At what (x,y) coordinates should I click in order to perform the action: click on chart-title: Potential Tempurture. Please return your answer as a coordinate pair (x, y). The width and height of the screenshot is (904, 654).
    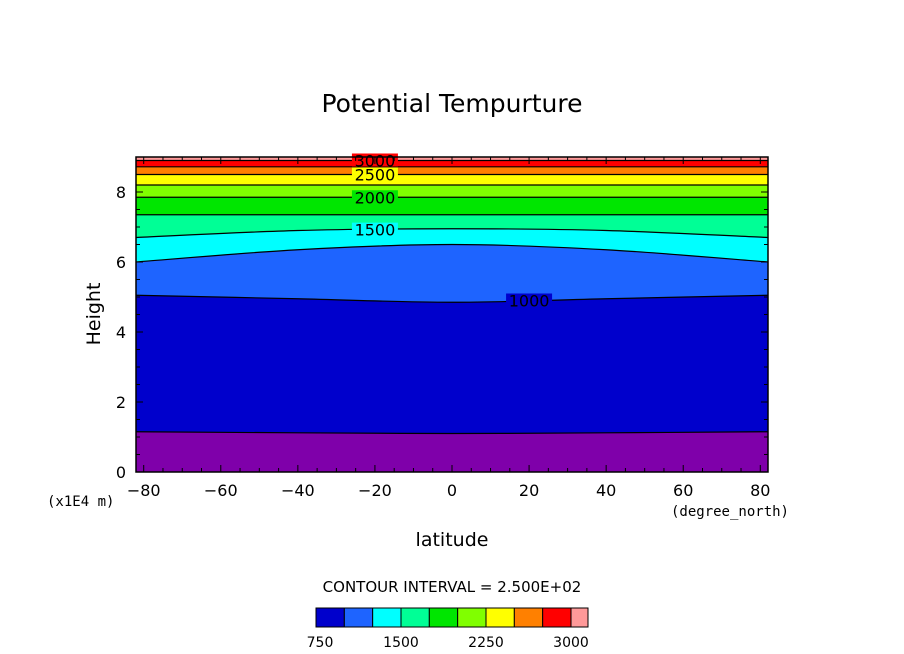
    Looking at the image, I should click on (452, 103).